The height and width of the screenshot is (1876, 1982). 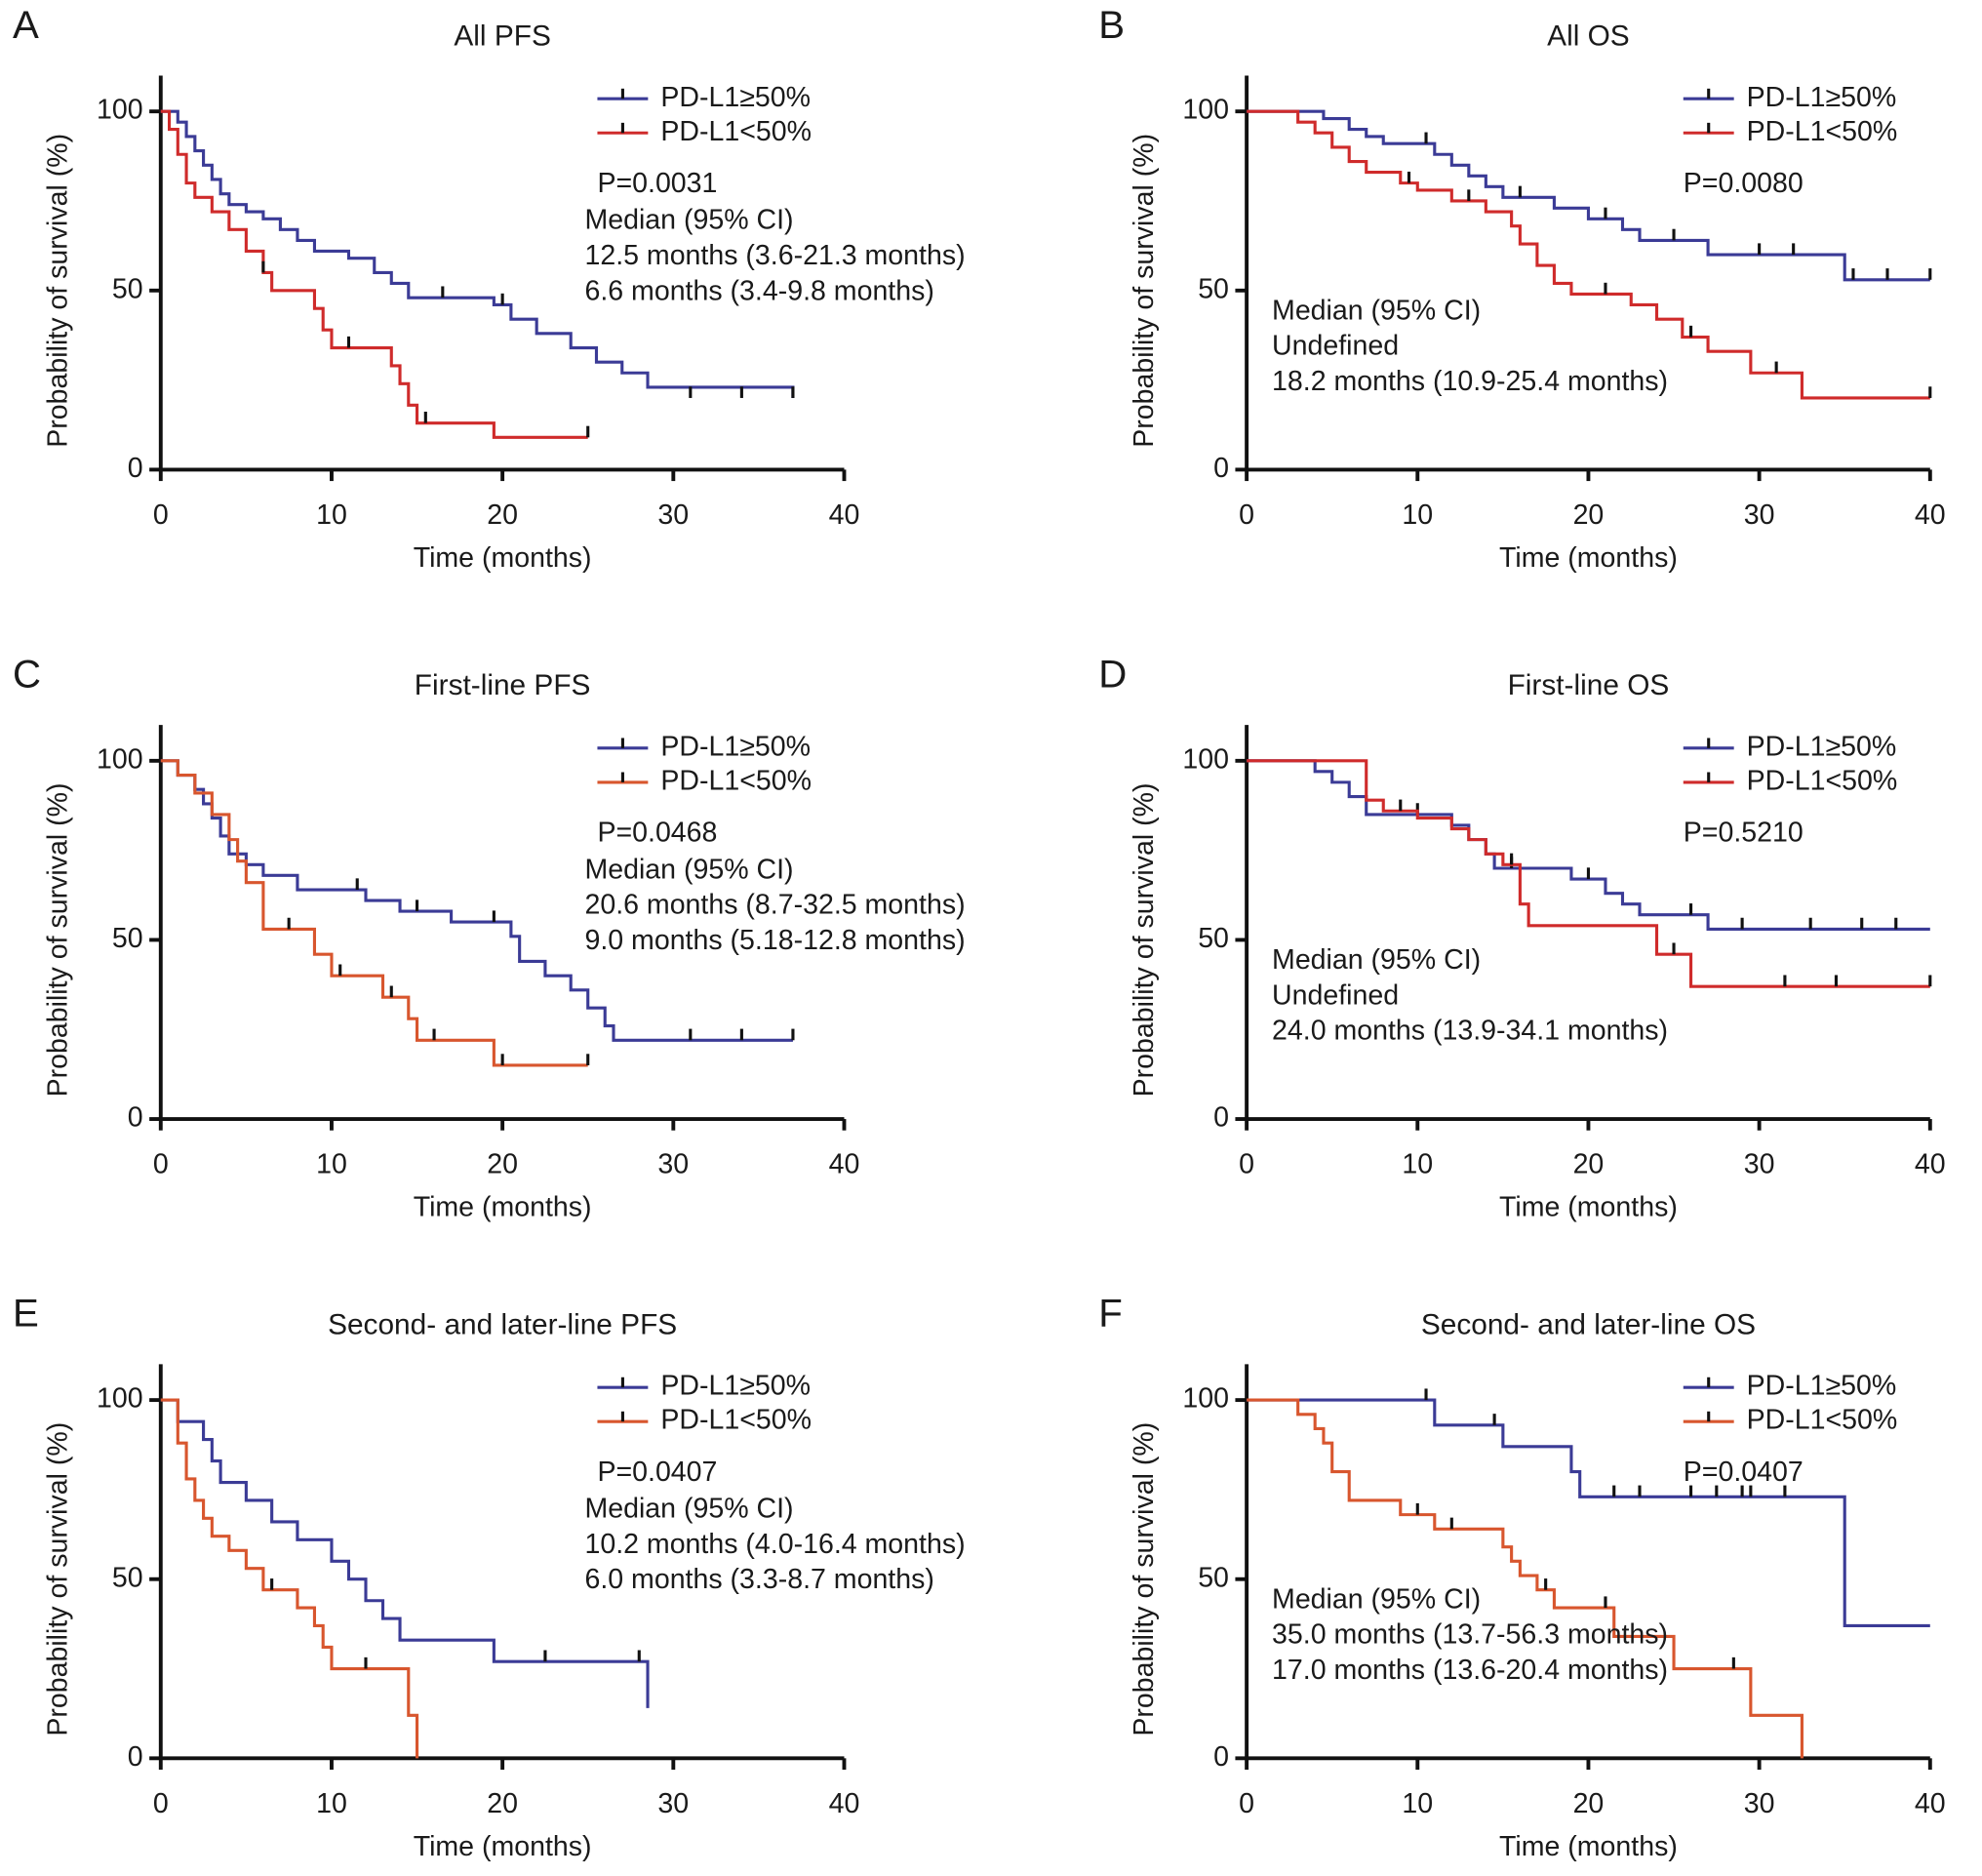 What do you see at coordinates (1110, 1314) in the screenshot?
I see `panel-letter: F` at bounding box center [1110, 1314].